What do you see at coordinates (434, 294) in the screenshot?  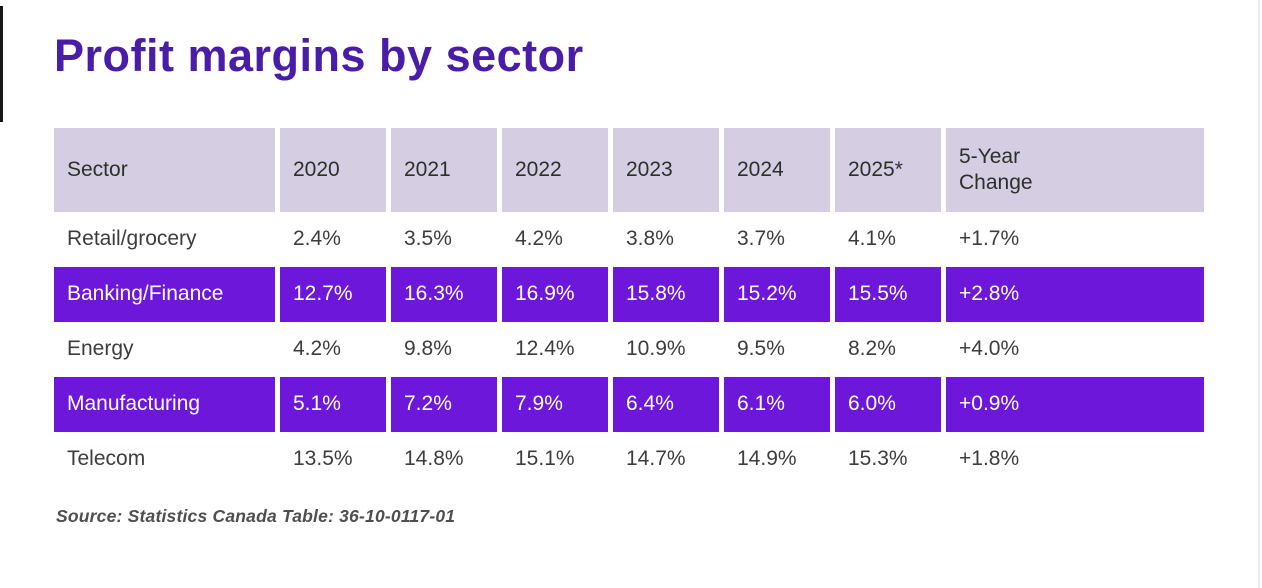 I see `table-cell-label: 16.3%` at bounding box center [434, 294].